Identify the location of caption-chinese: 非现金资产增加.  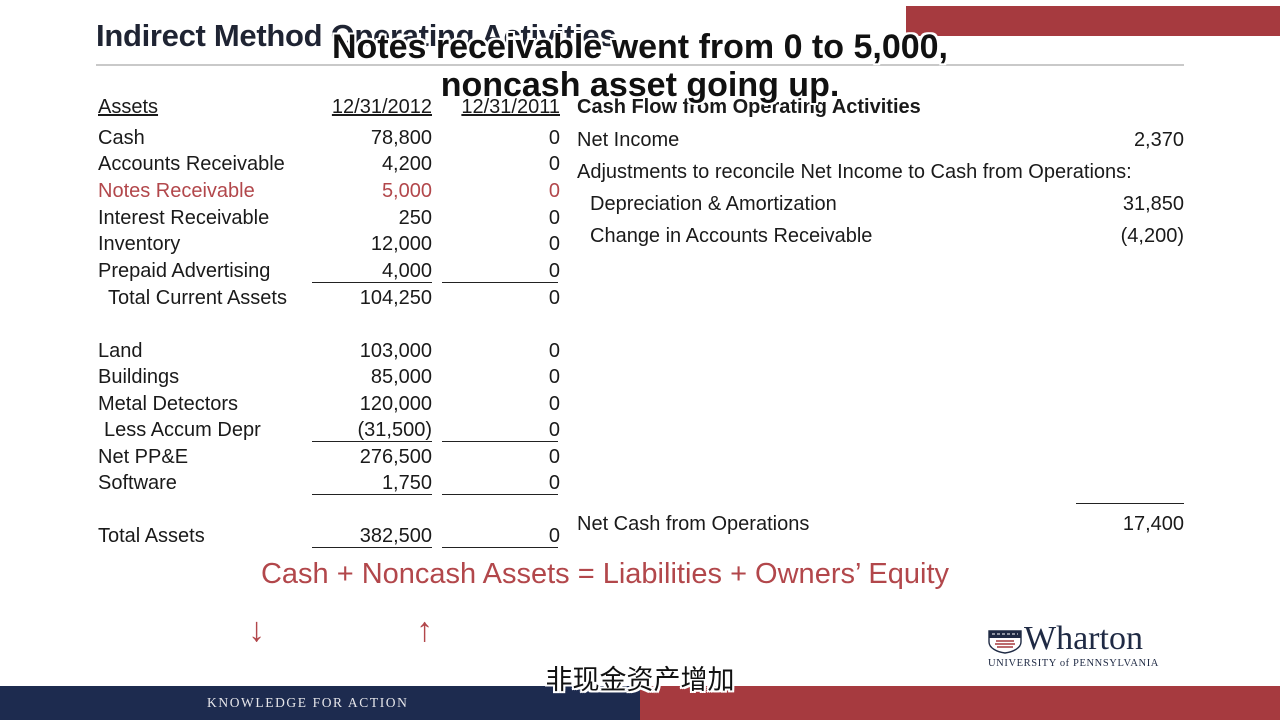
(640, 680).